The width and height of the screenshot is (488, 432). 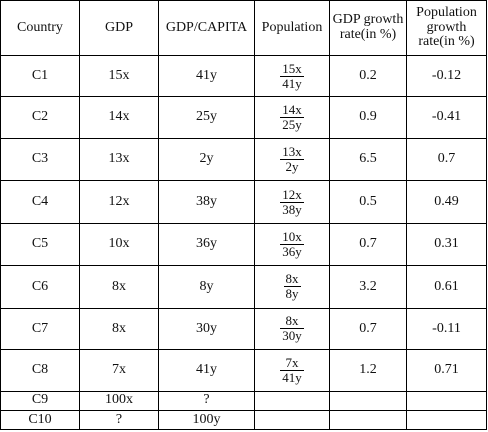 I want to click on gdp-growth-cell: 1.2, so click(x=368, y=370).